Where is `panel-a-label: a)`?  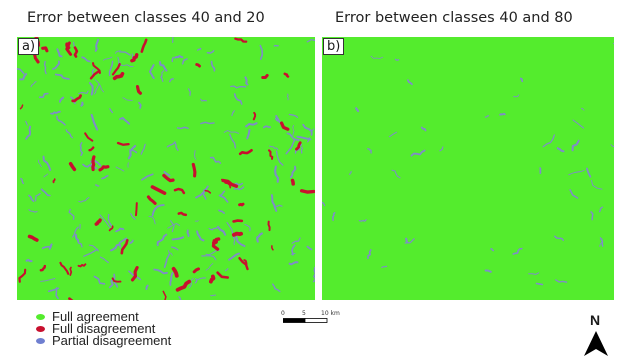
panel-a-label: a) is located at coordinates (29, 46).